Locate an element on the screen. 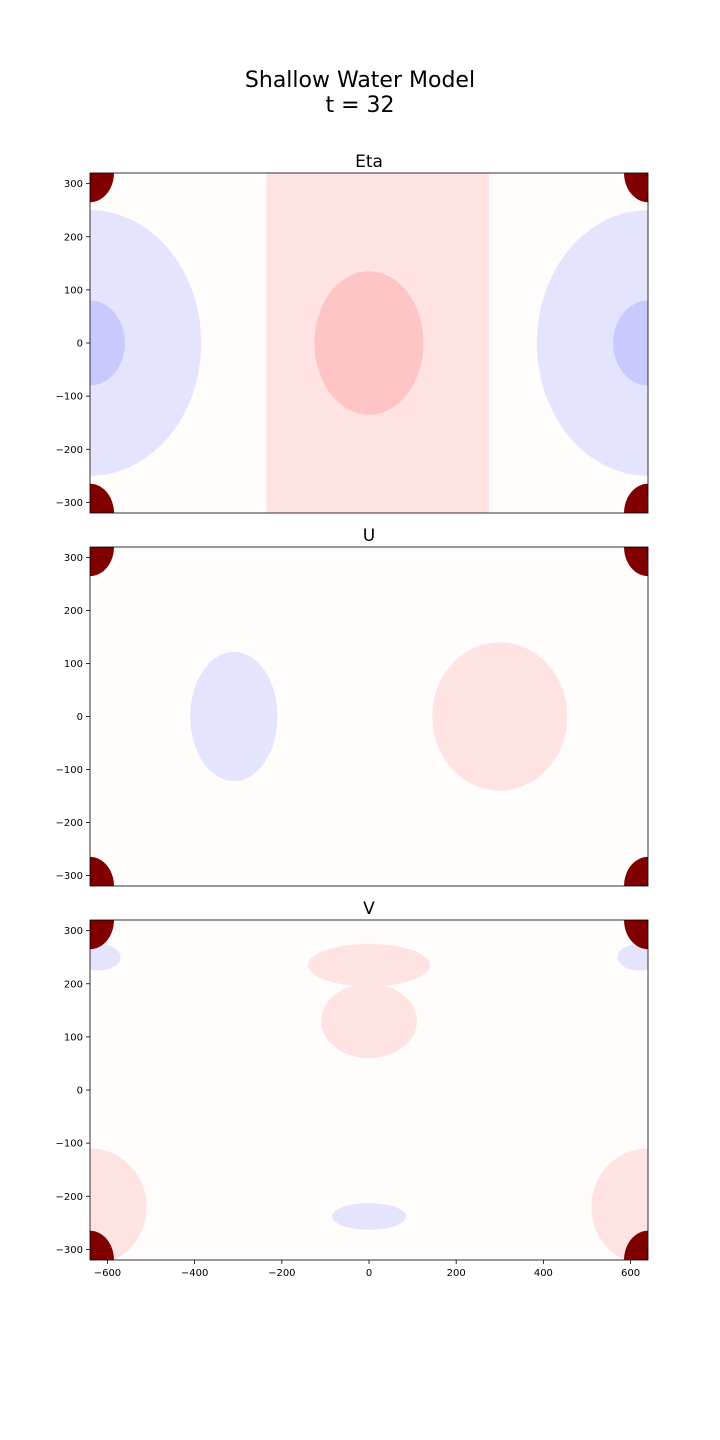  figure-title-line2: t = 32 is located at coordinates (360, 105).